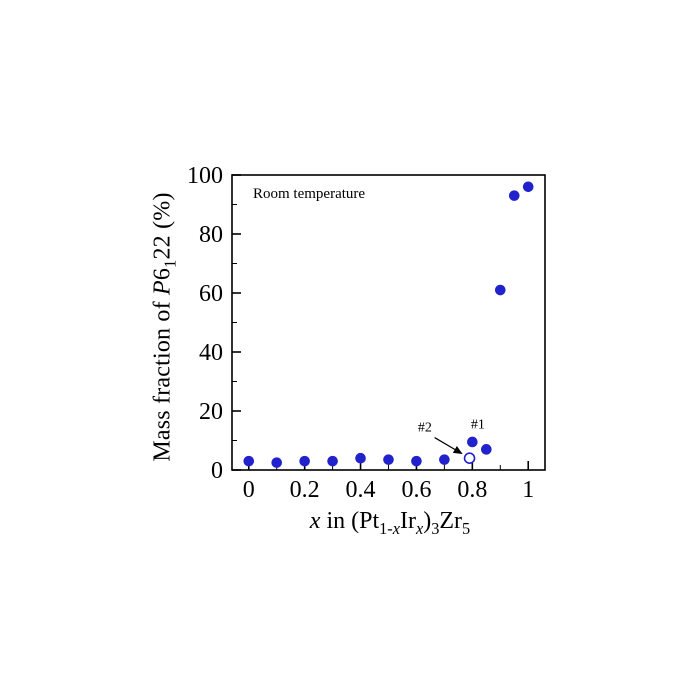 The width and height of the screenshot is (700, 700). I want to click on y-axis-label: Mass fraction of P6122 (%), so click(164, 327).